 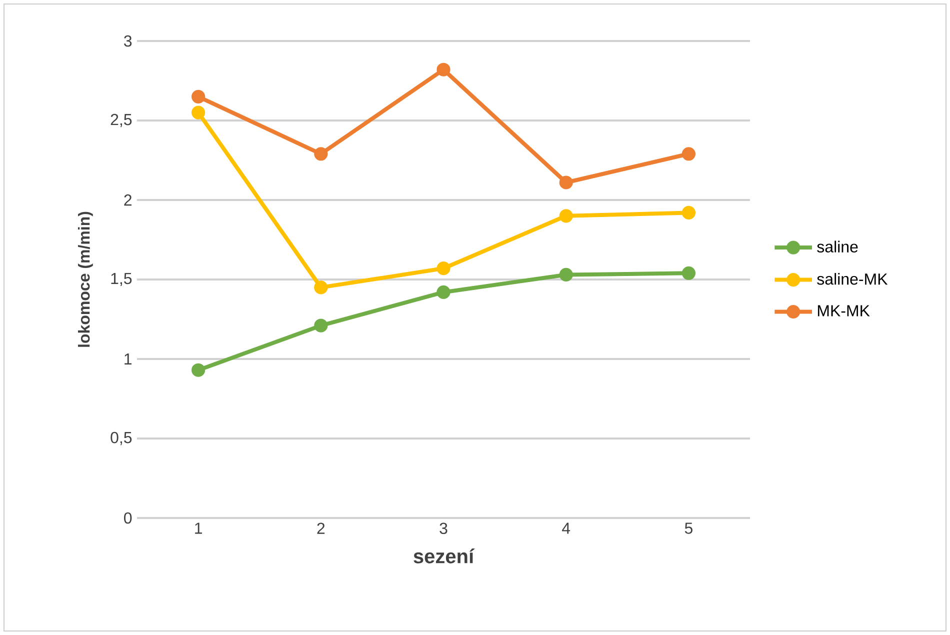 What do you see at coordinates (128, 41) in the screenshot?
I see `y-tick-label: 3` at bounding box center [128, 41].